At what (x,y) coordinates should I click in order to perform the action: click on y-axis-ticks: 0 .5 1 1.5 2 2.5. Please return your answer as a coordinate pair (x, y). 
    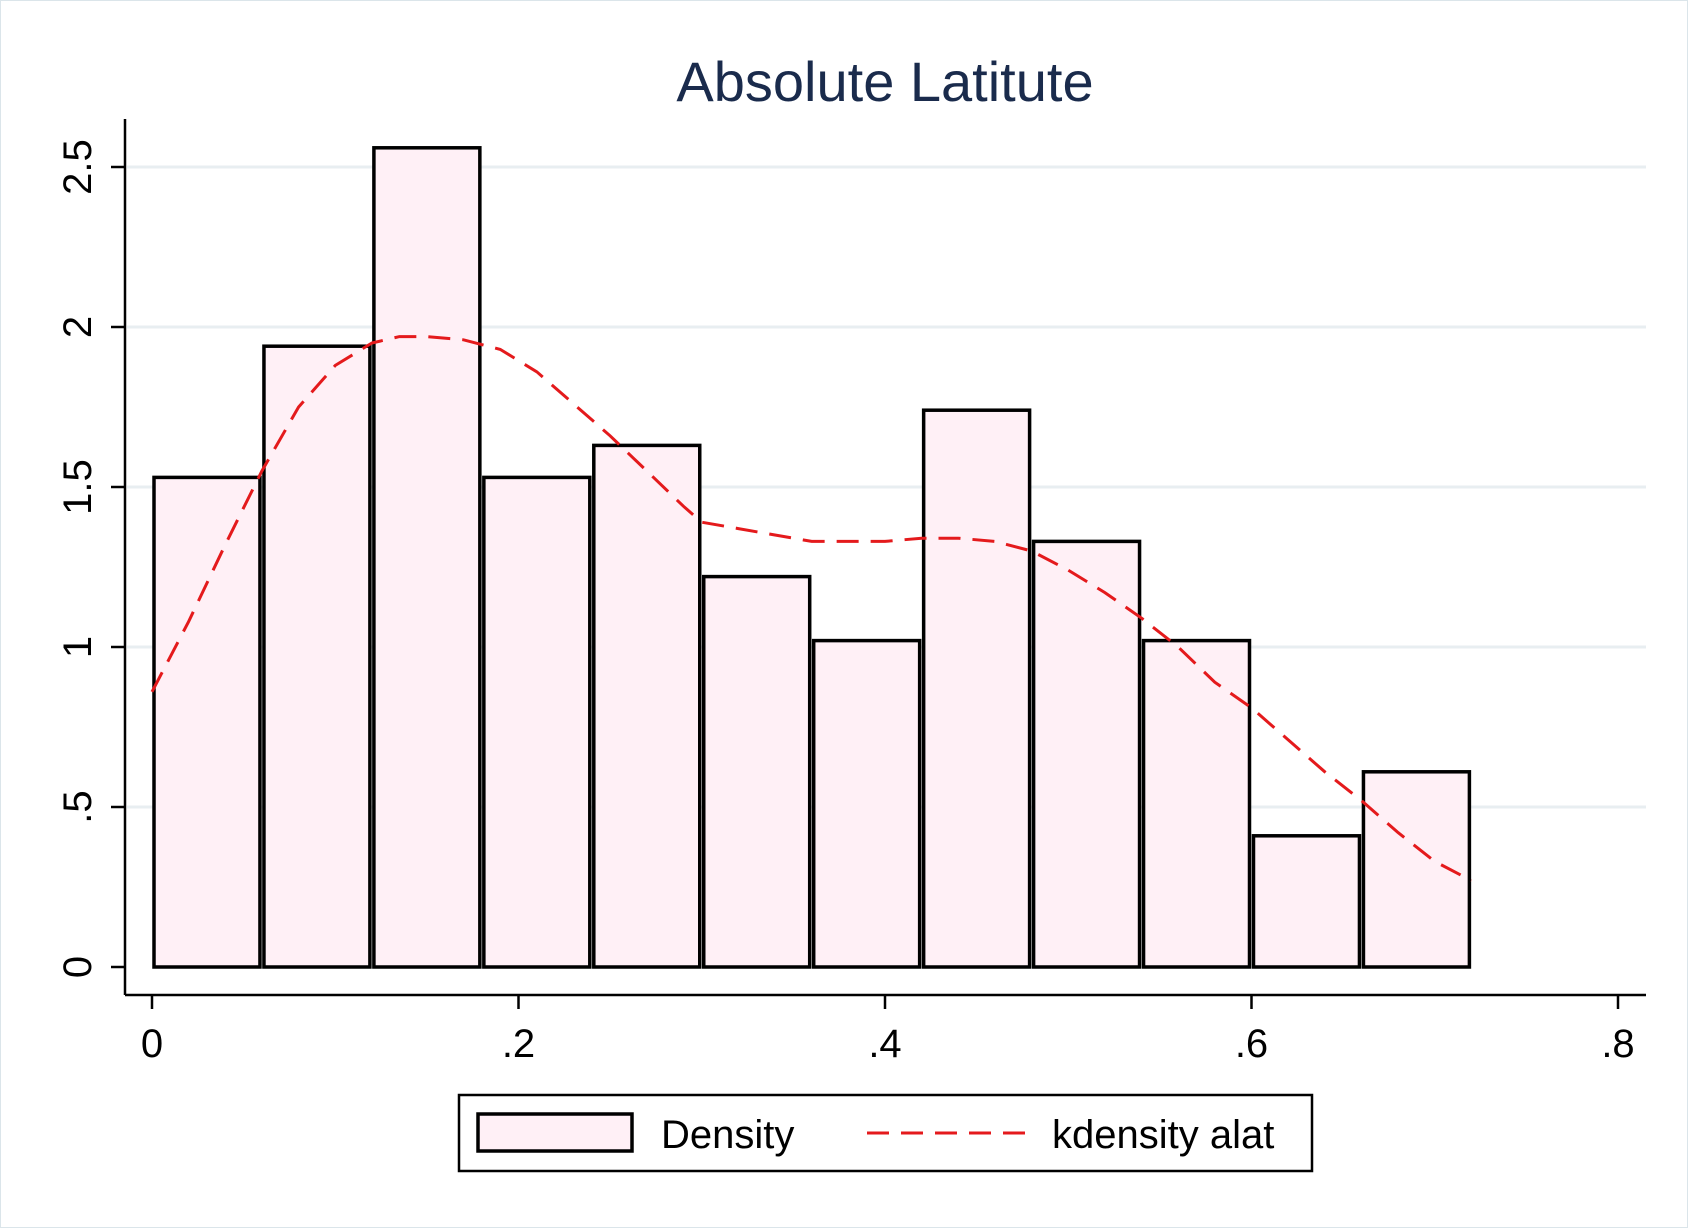
    Looking at the image, I should click on (90, 558).